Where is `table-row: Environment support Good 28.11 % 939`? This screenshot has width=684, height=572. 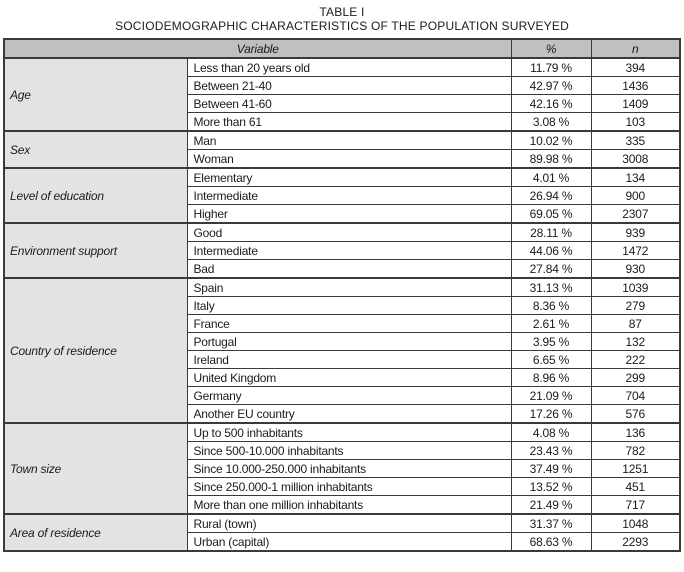
table-row: Environment support Good 28.11 % 939 is located at coordinates (342, 250).